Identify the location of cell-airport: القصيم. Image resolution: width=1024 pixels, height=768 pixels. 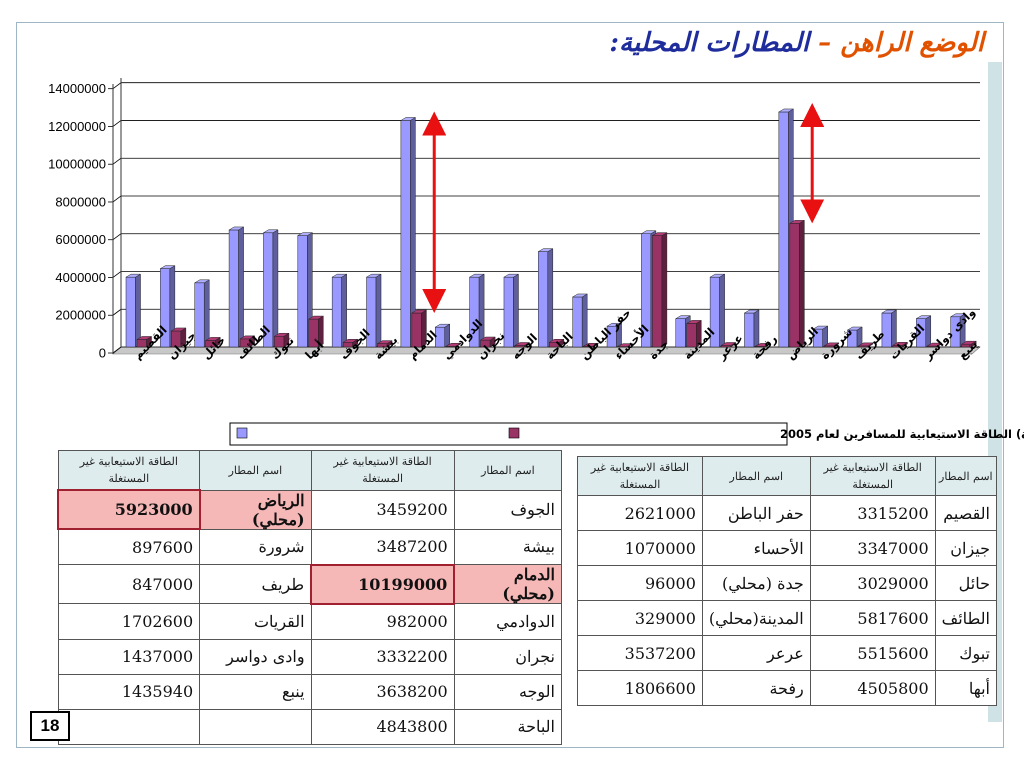
(966, 513).